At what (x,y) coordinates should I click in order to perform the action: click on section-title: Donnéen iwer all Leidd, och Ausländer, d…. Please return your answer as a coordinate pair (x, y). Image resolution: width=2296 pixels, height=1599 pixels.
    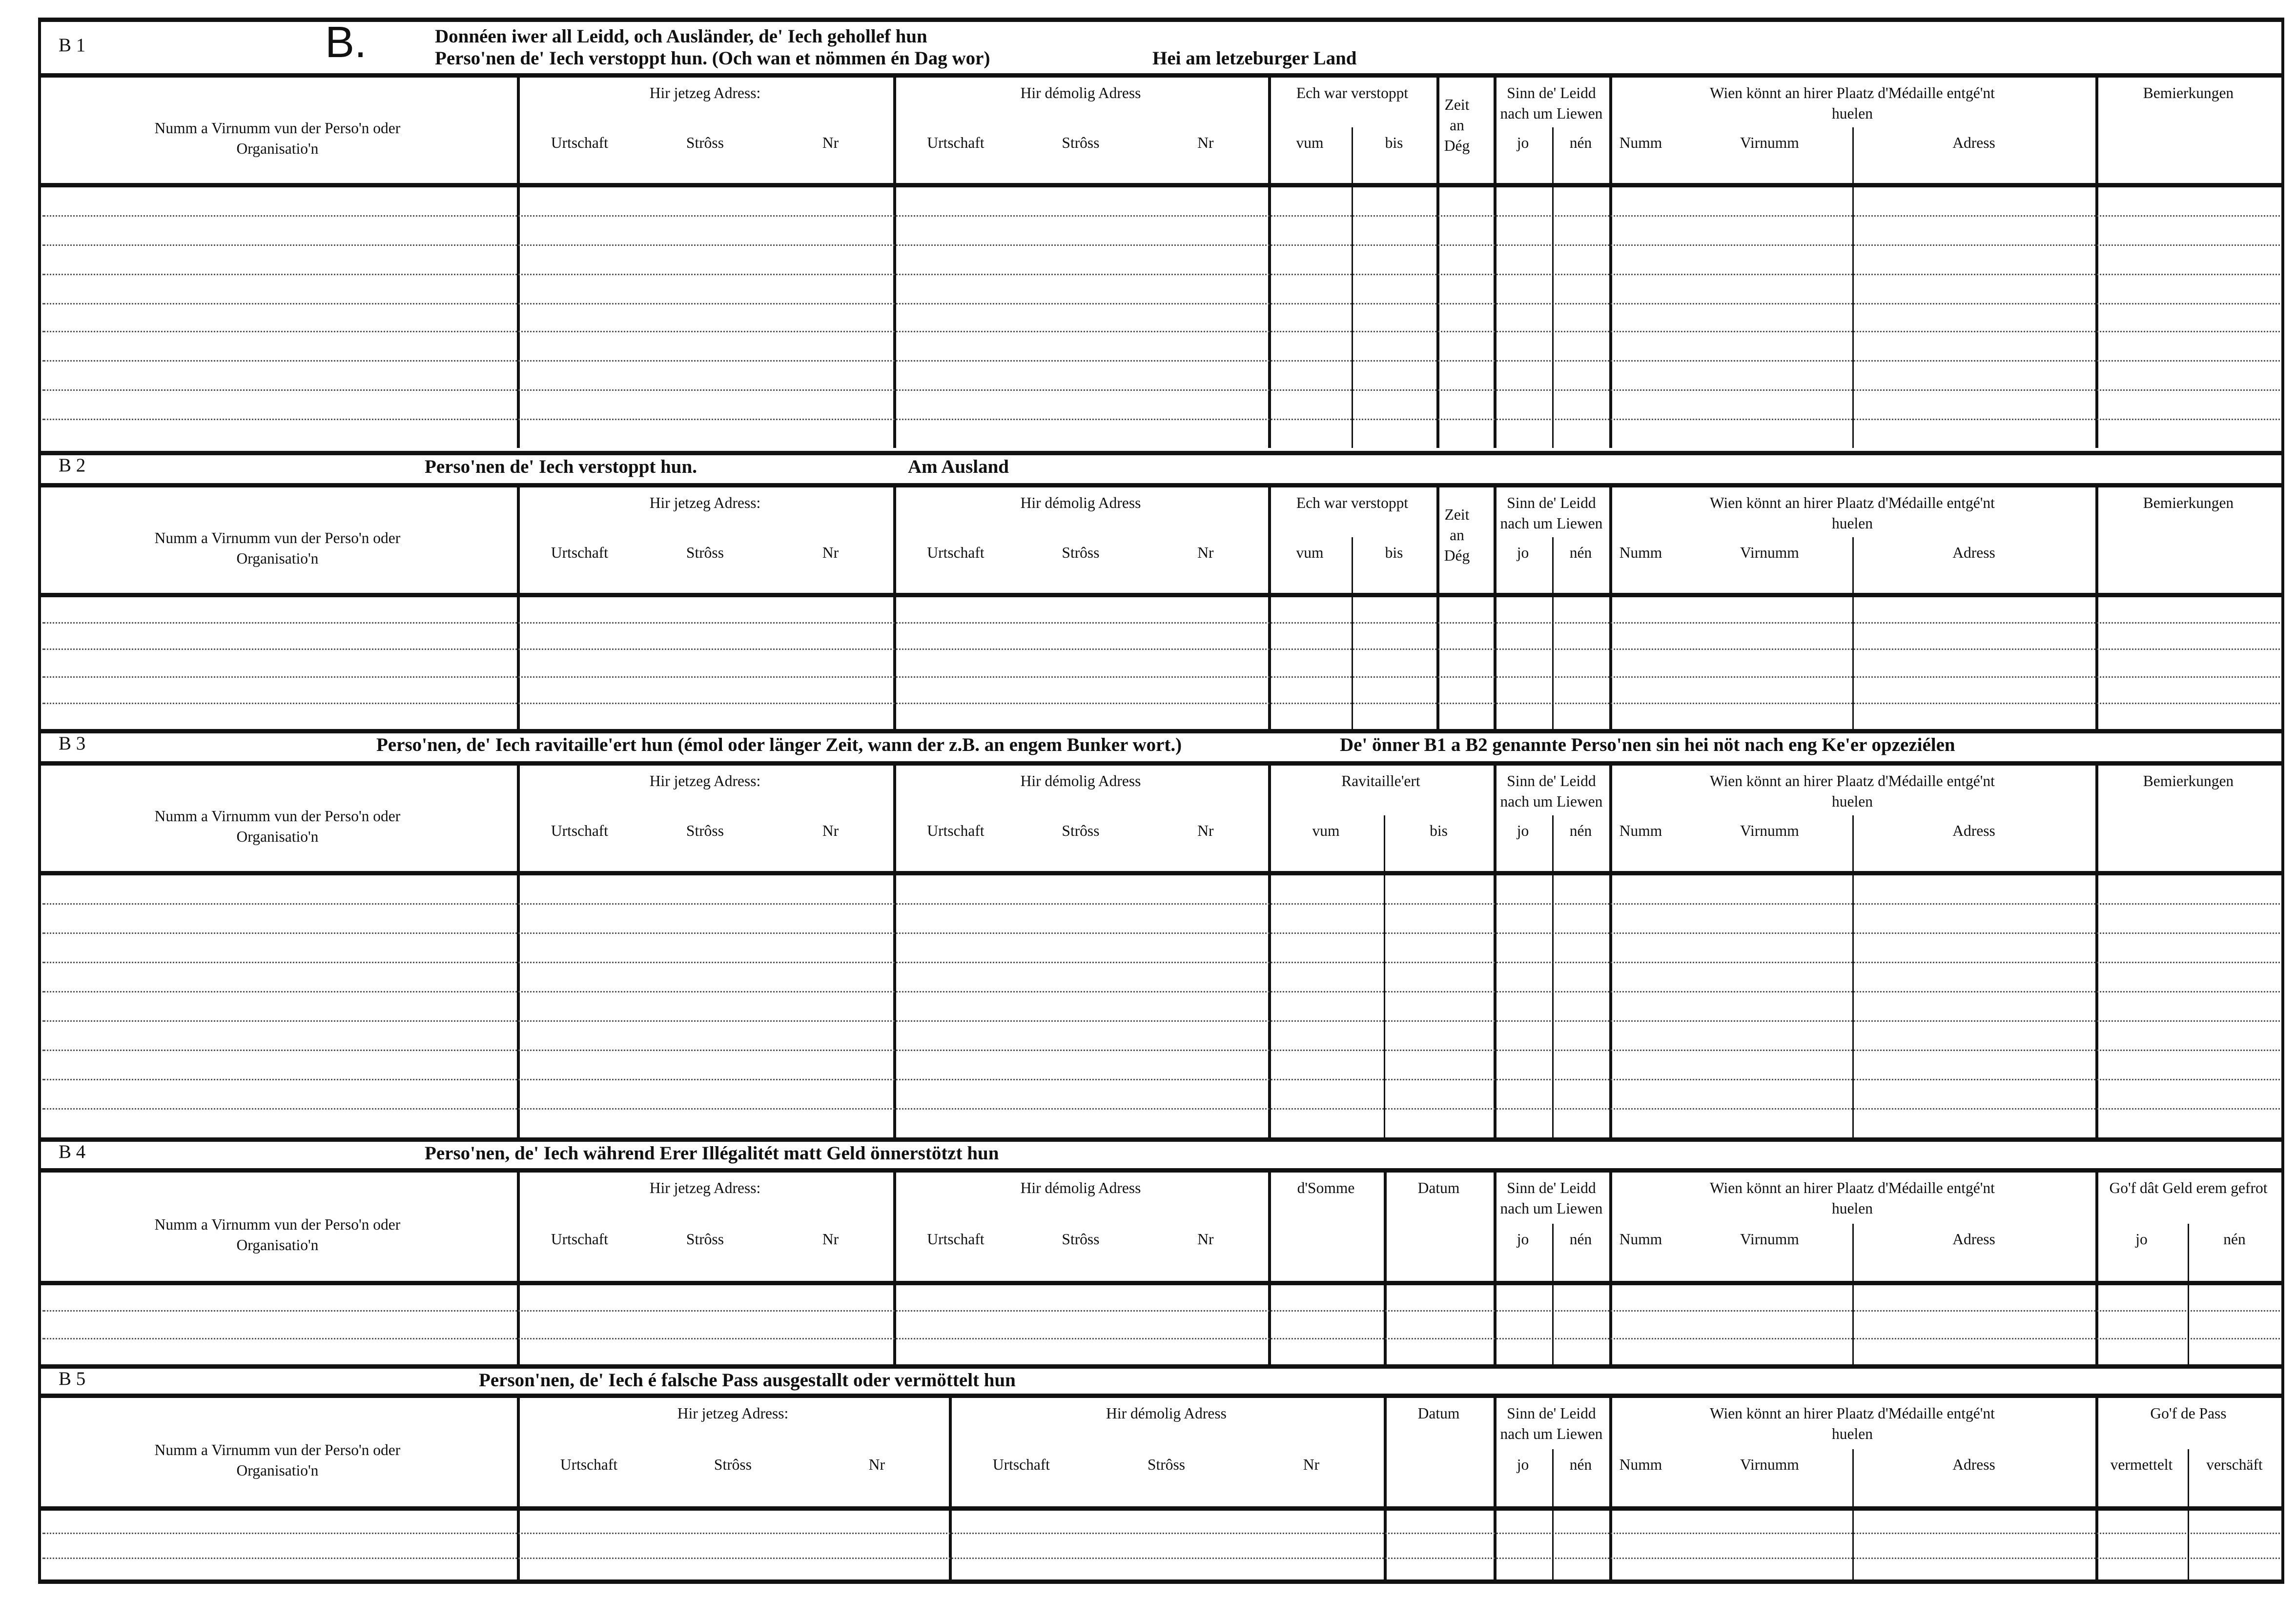
    Looking at the image, I should click on (681, 36).